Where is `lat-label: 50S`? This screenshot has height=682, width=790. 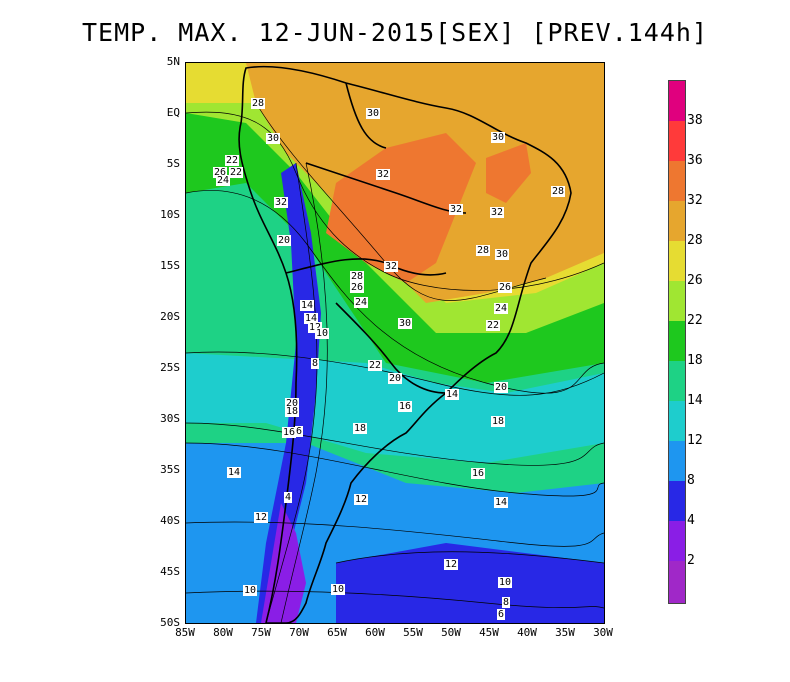
lat-label: 50S is located at coordinates (170, 622).